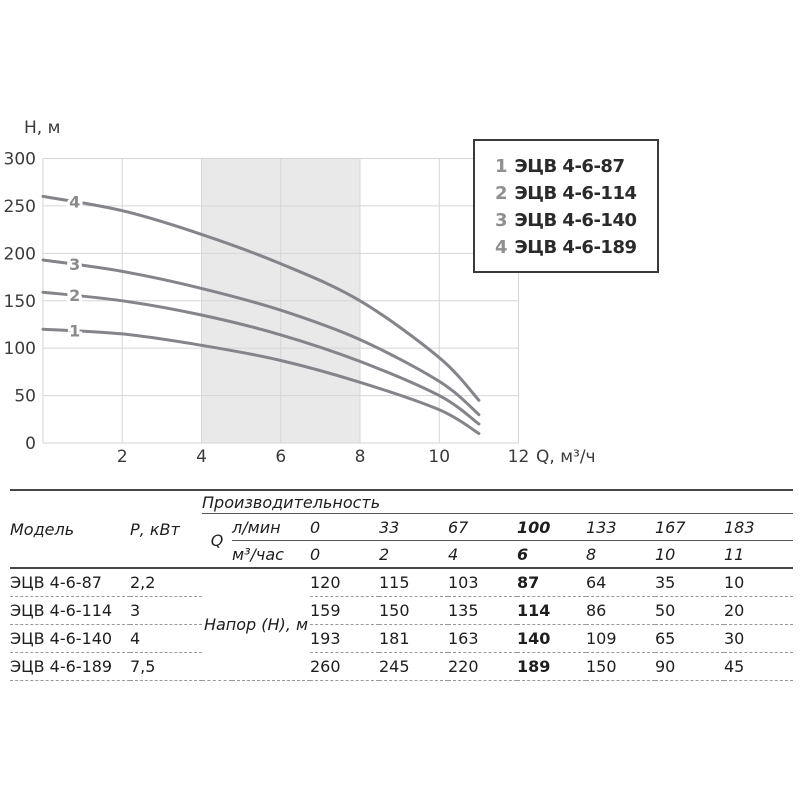 The image size is (800, 800). Describe the element at coordinates (482, 666) in the screenshot. I see `value-cell: 220` at that location.